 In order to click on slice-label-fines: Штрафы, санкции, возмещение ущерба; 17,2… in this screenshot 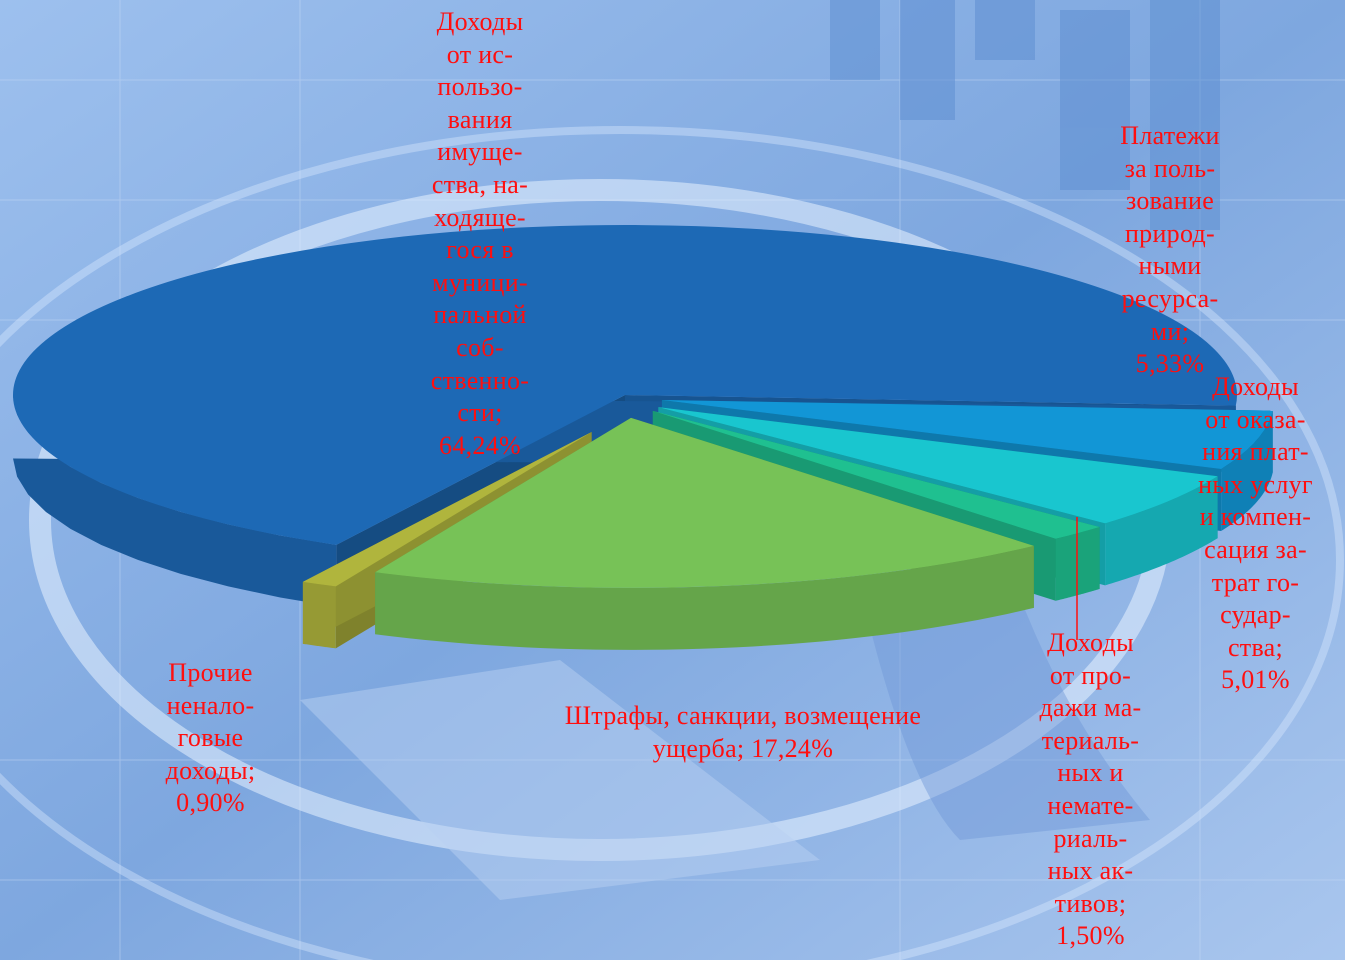, I will do `click(743, 732)`.